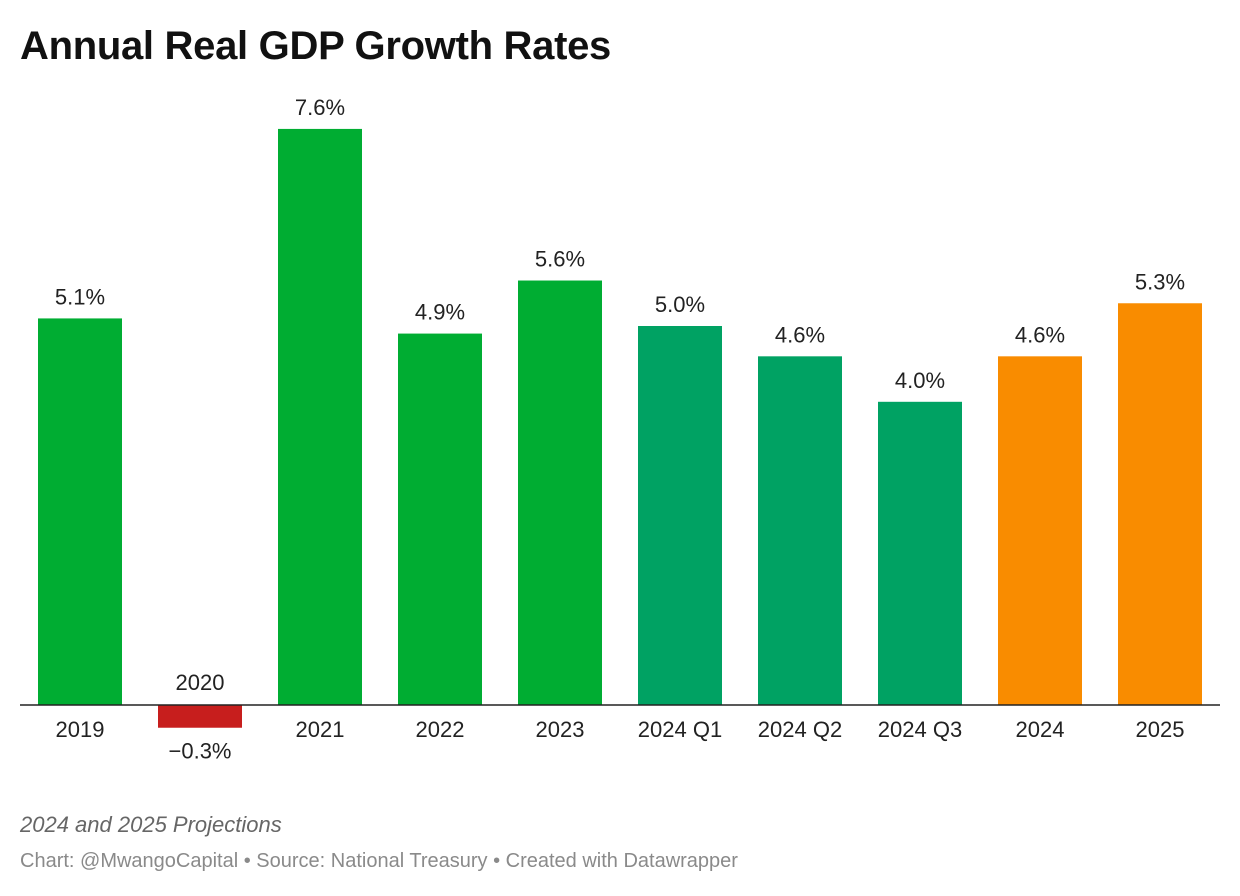 The image size is (1240, 896). I want to click on value-label: 5.6%, so click(560, 259).